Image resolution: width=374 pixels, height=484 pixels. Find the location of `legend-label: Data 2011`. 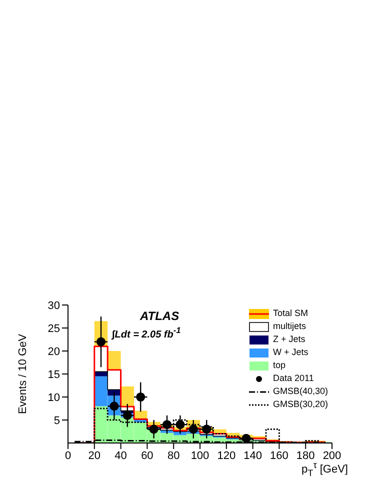

legend-label: Data 2011 is located at coordinates (293, 378).